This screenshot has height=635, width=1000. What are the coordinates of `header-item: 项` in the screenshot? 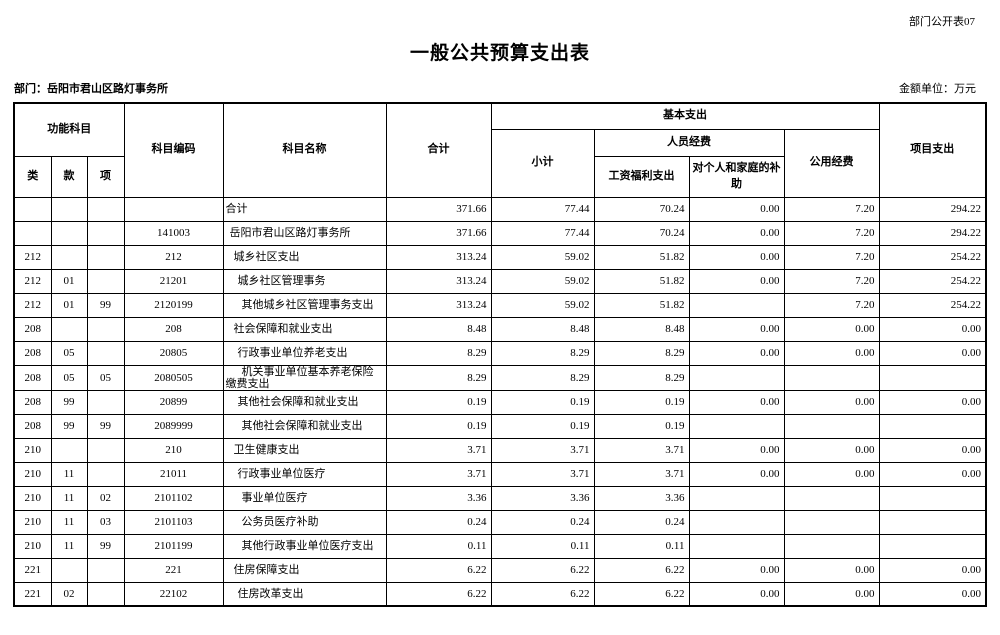 It's located at (105, 176).